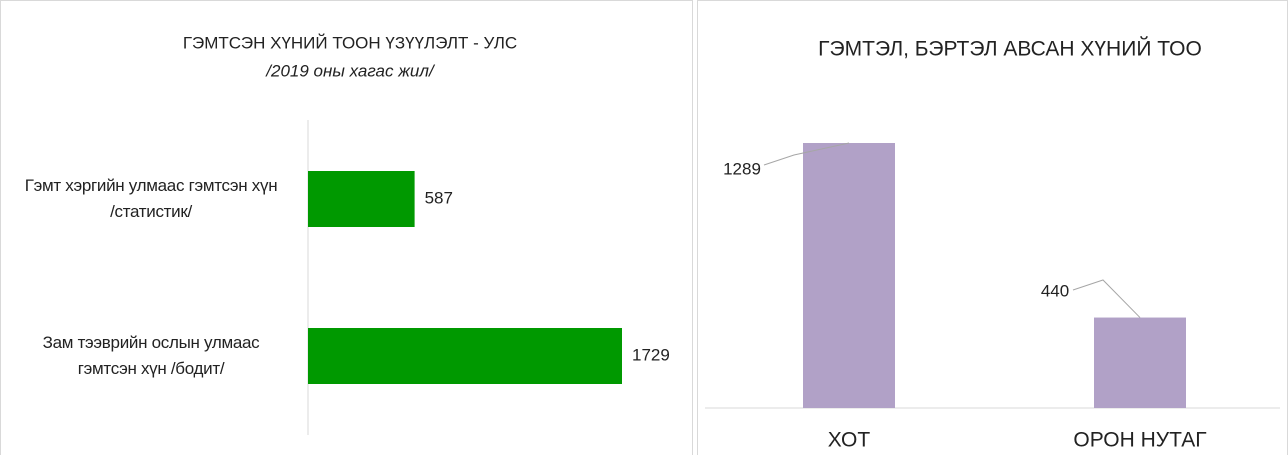 The image size is (1288, 455). I want to click on x-tick-label: ОРОН НУТАГ, so click(1139, 440).